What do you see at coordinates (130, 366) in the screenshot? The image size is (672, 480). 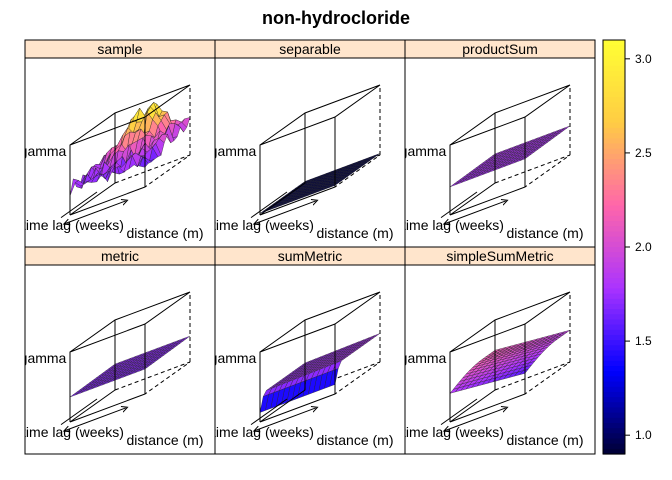 I see `surface-metric` at bounding box center [130, 366].